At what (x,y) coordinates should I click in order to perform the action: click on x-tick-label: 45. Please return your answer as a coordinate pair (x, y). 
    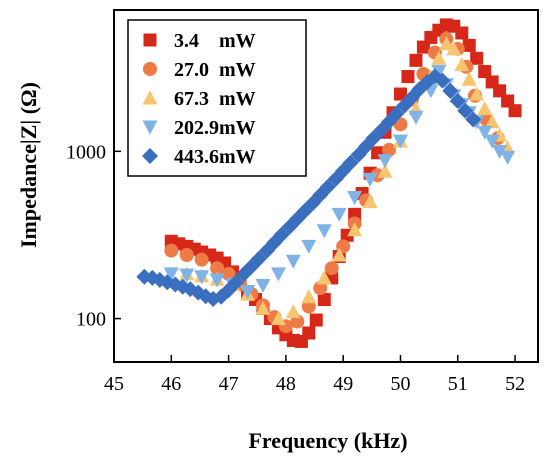
    Looking at the image, I should click on (114, 384).